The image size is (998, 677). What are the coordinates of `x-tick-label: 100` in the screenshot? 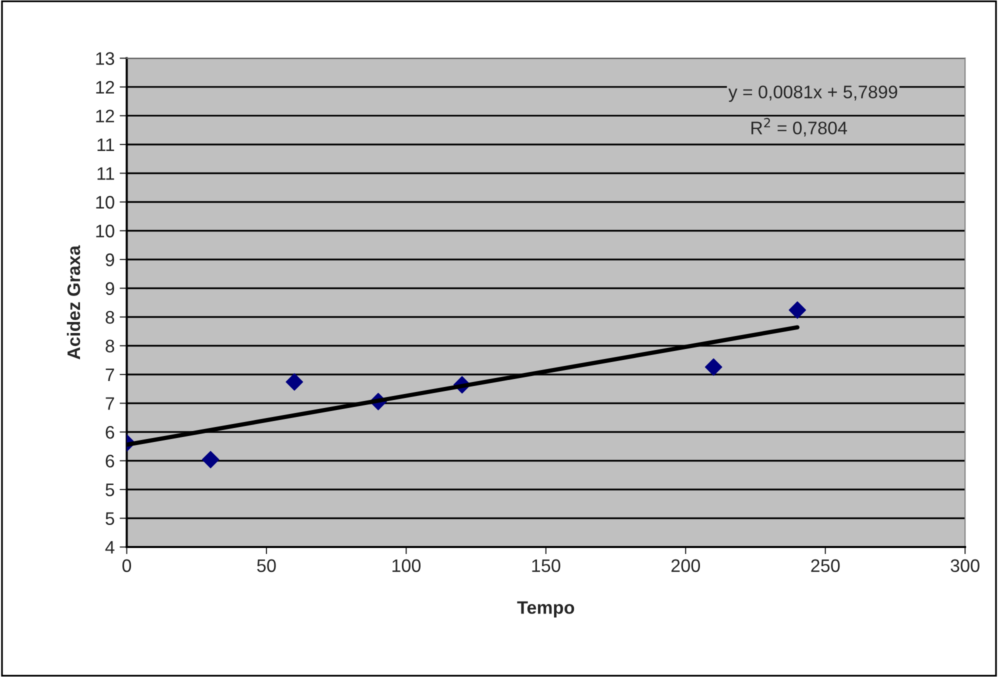 It's located at (406, 565).